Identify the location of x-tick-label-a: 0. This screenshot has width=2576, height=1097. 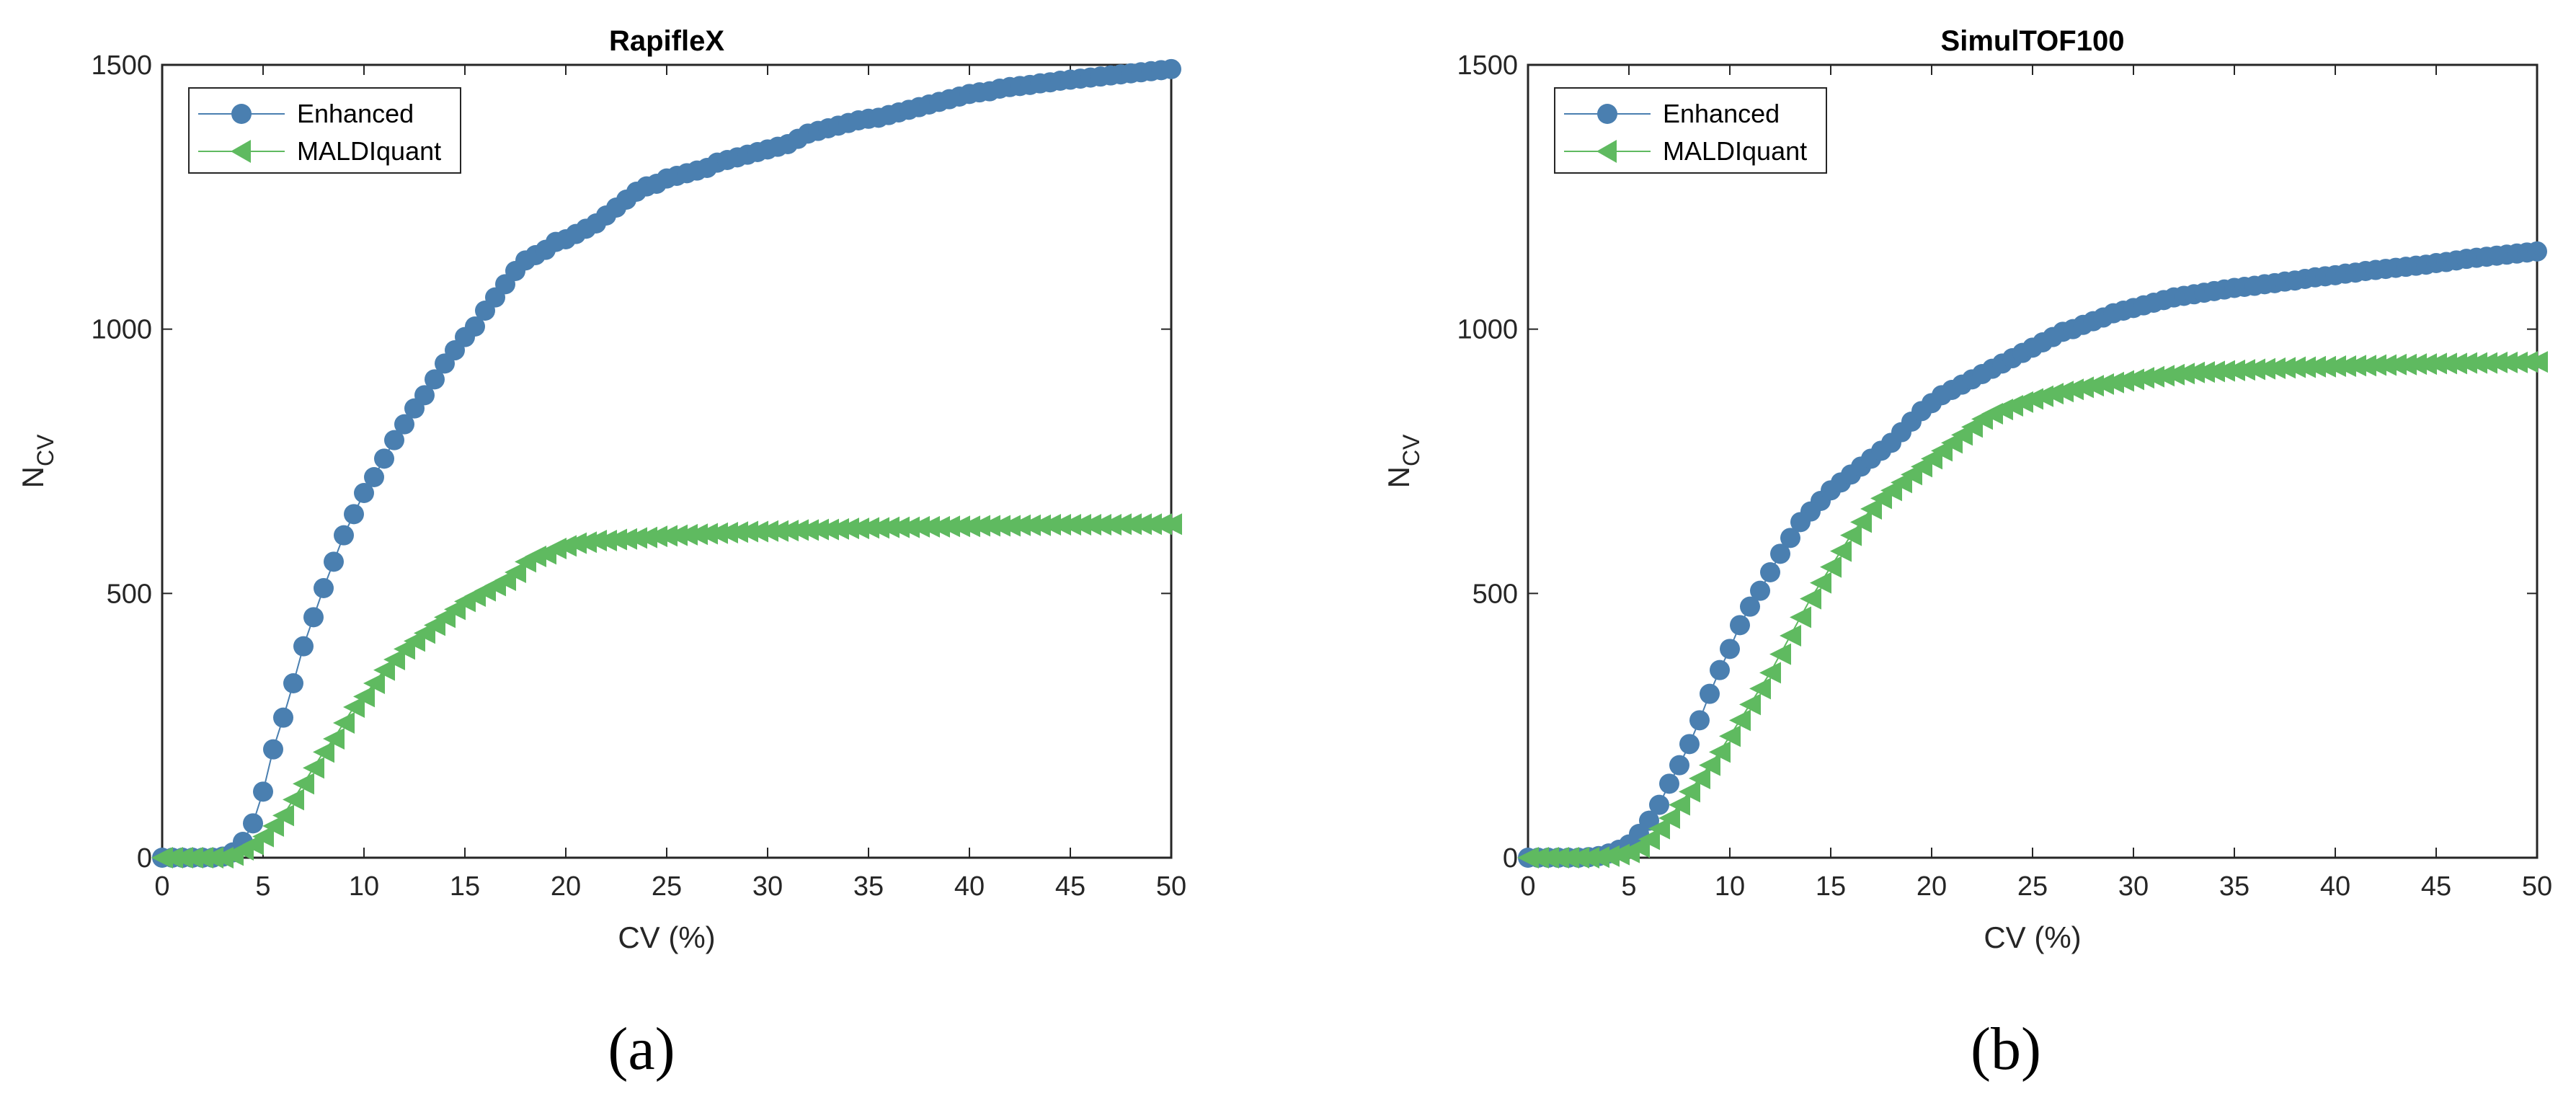
(161, 887).